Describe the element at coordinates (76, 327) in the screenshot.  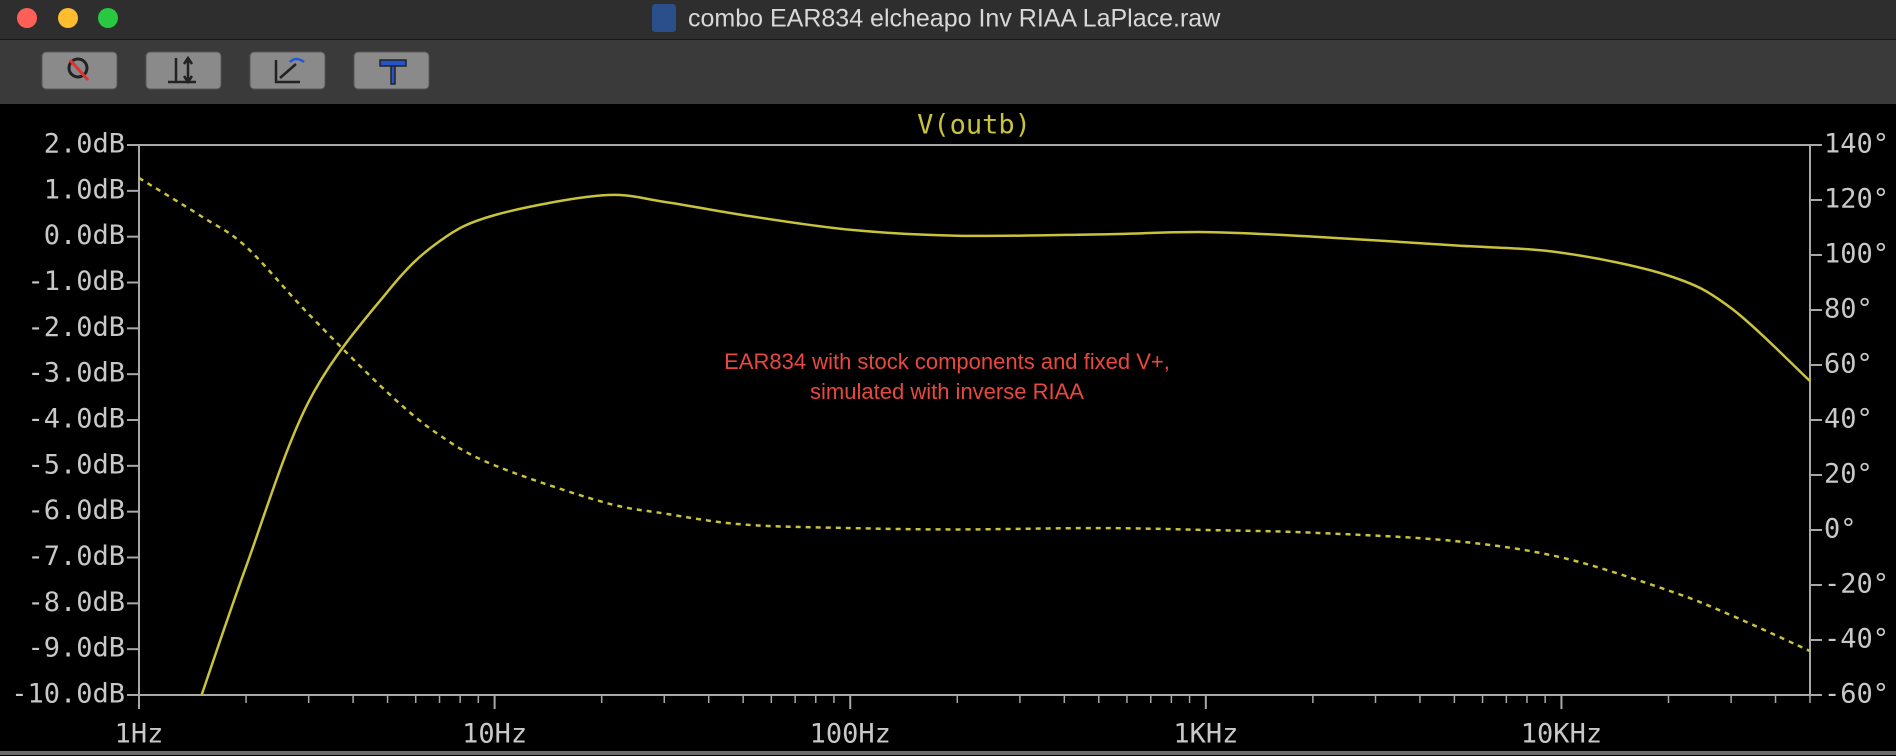
I see `y-tick-label: -2.0dB` at that location.